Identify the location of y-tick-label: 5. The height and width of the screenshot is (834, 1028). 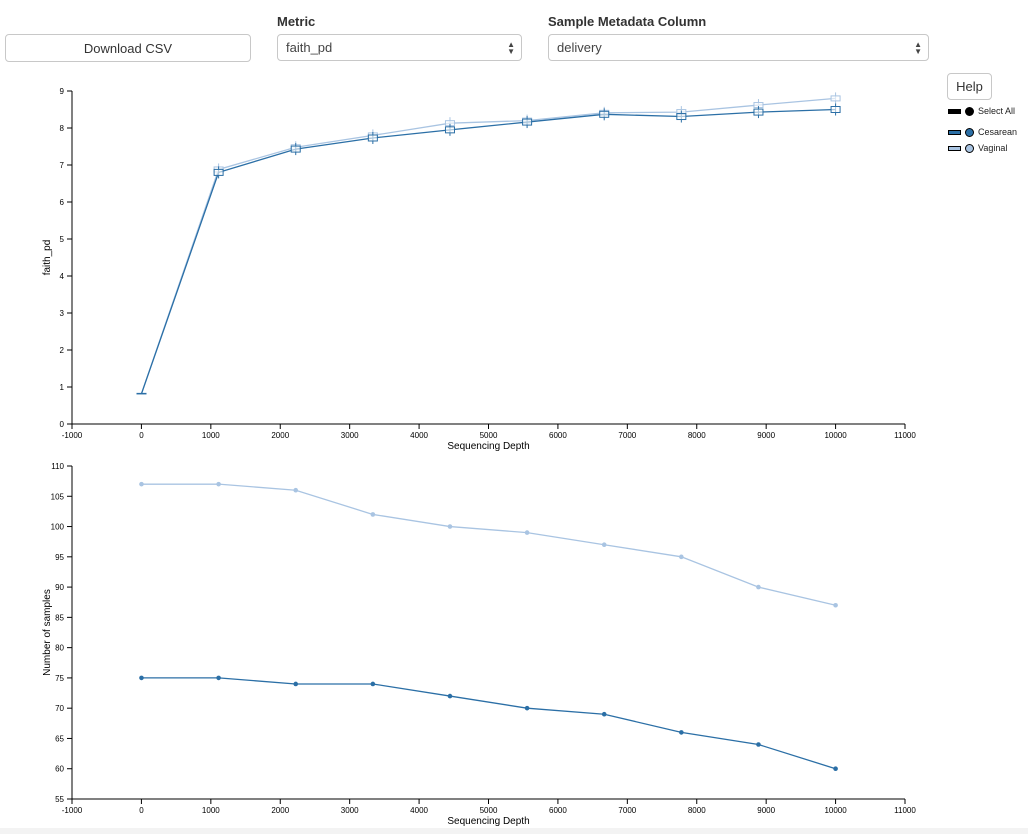
(62, 239).